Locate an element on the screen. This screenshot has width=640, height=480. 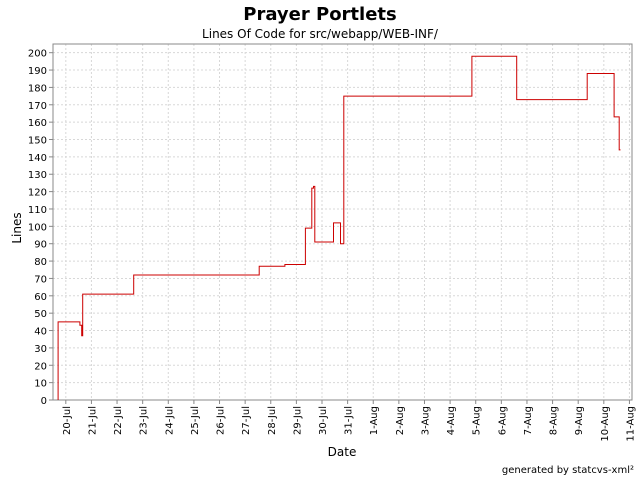
x-tick-label: 23-Jul is located at coordinates (144, 420).